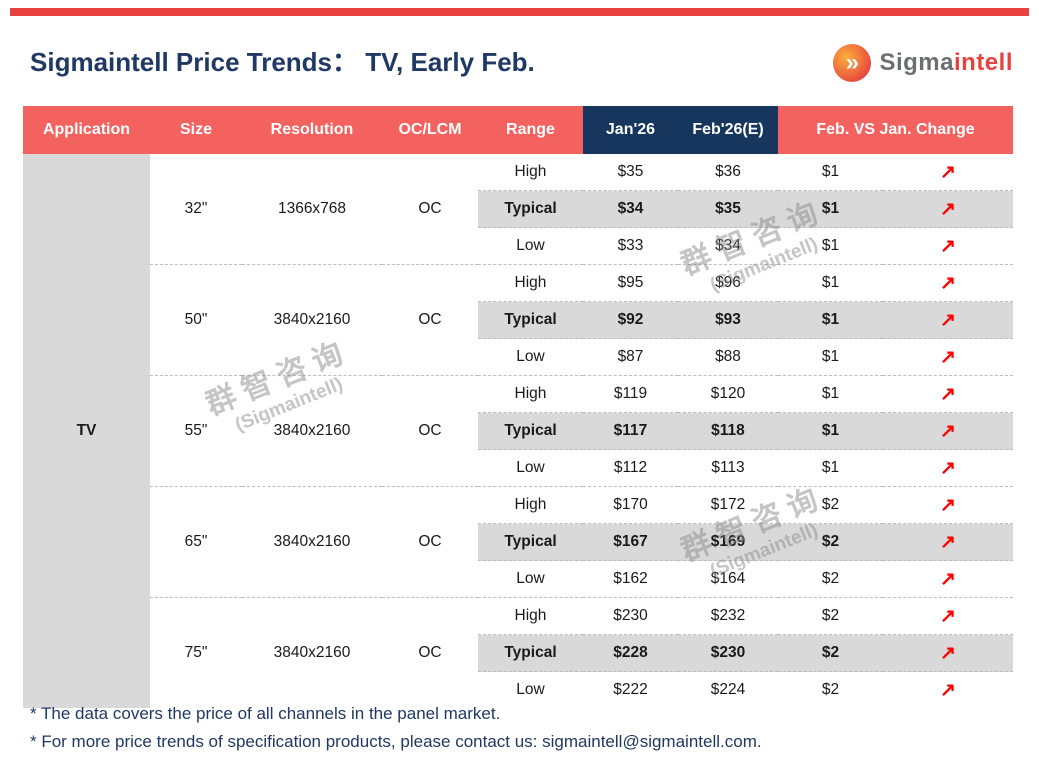 This screenshot has height=784, width=1039. What do you see at coordinates (518, 209) in the screenshot?
I see `table-row: Typical $34 $35 $1 ↗` at bounding box center [518, 209].